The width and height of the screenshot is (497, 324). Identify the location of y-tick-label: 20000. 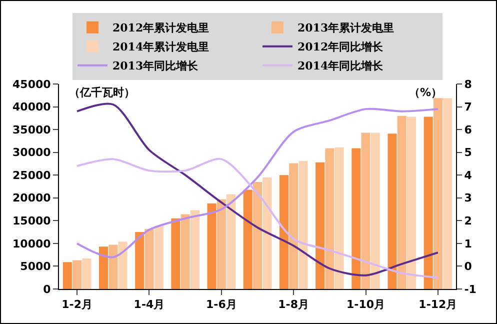
(32, 198).